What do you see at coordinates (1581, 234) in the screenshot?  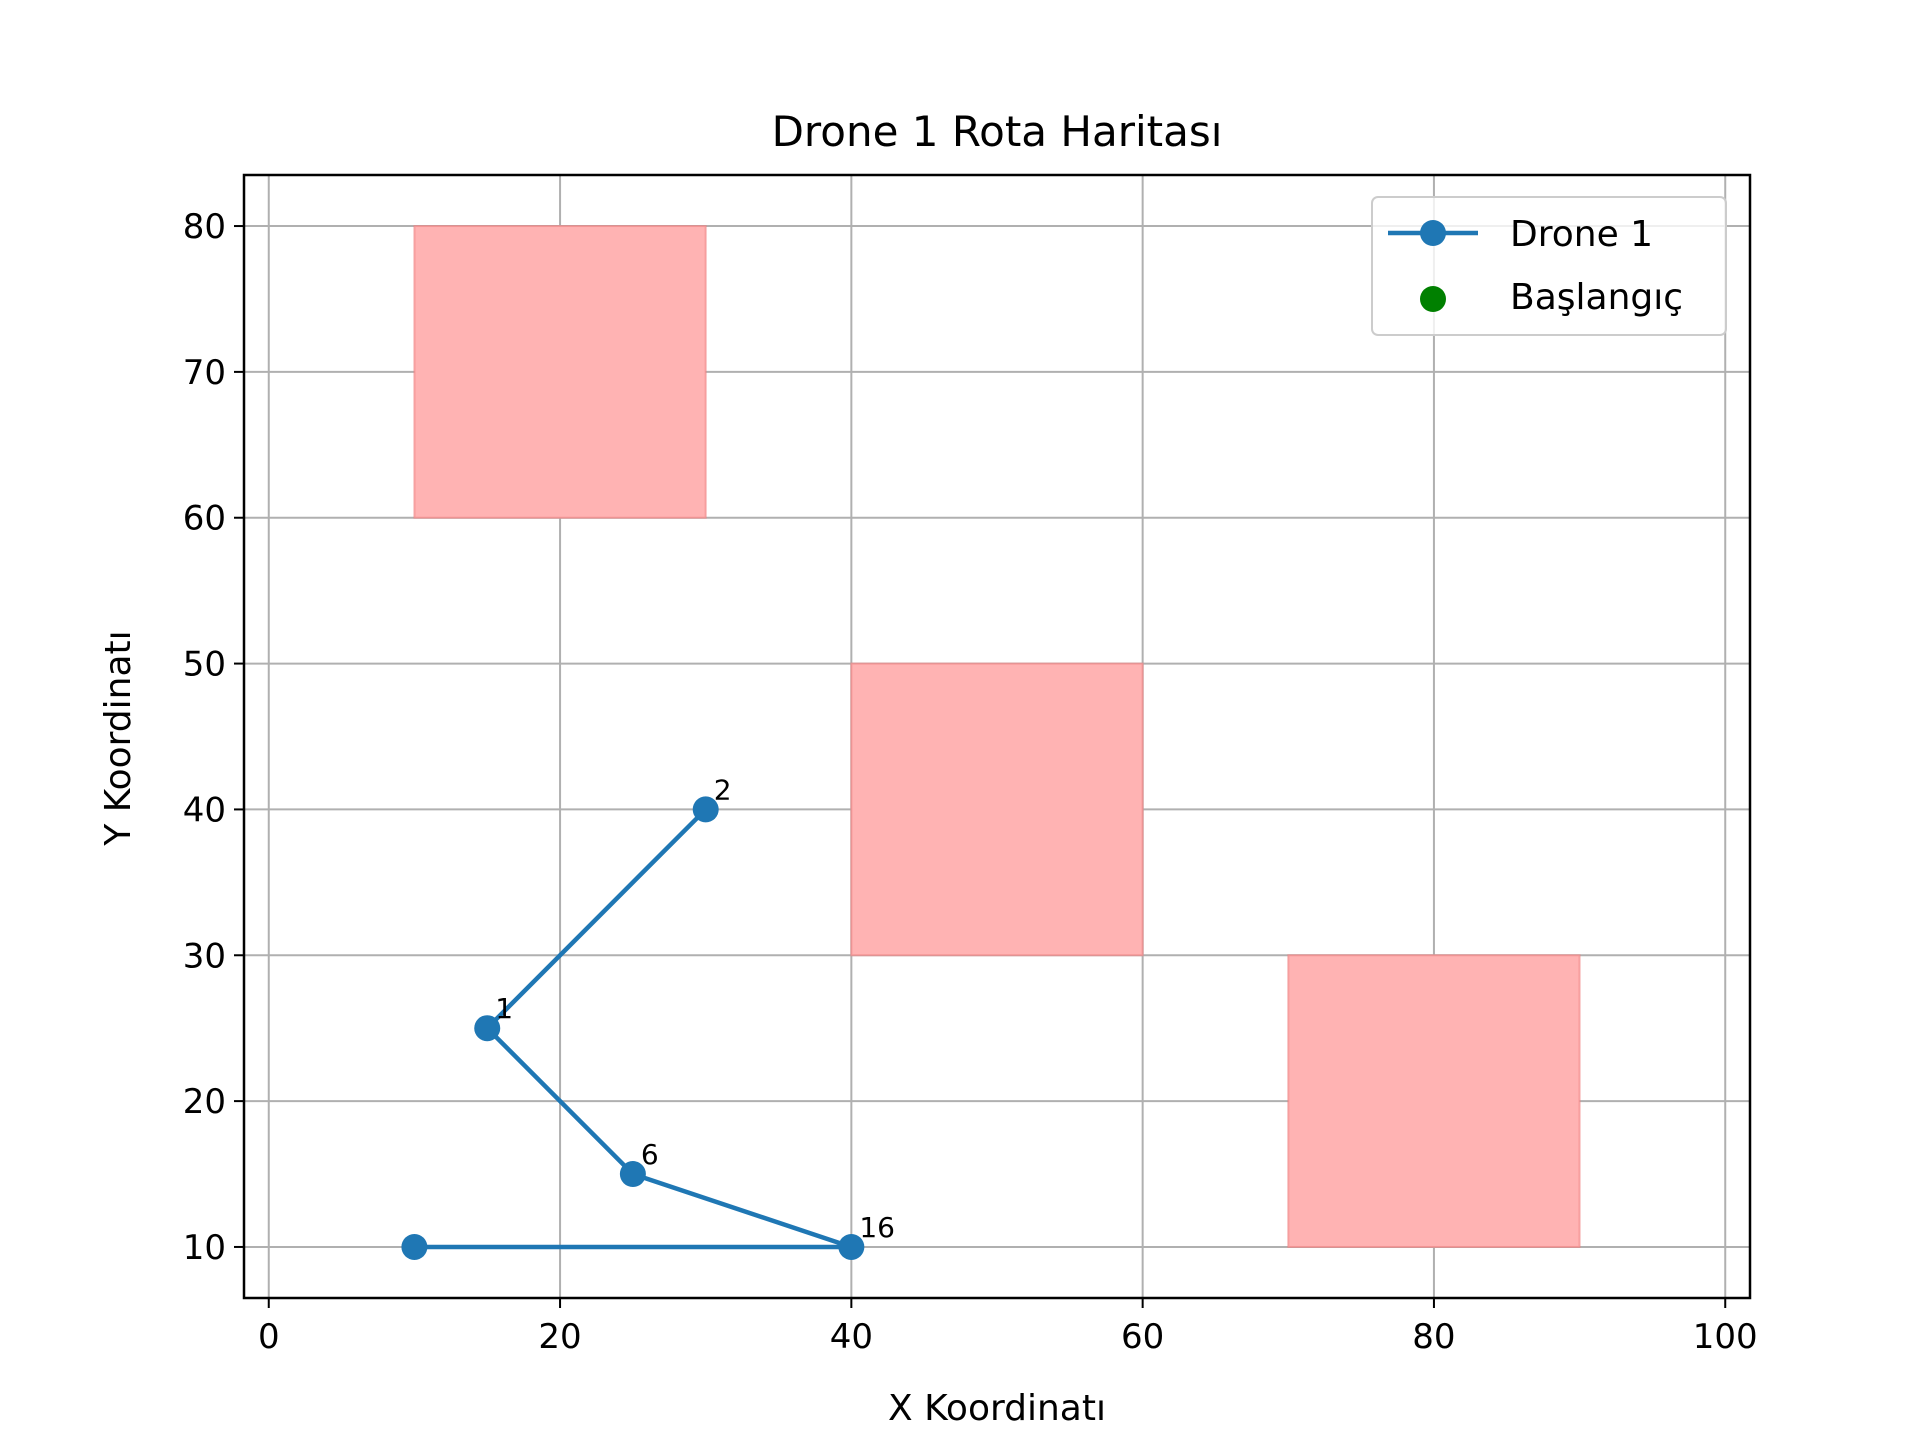 I see `legend-label-drone-1: Drone 1` at bounding box center [1581, 234].